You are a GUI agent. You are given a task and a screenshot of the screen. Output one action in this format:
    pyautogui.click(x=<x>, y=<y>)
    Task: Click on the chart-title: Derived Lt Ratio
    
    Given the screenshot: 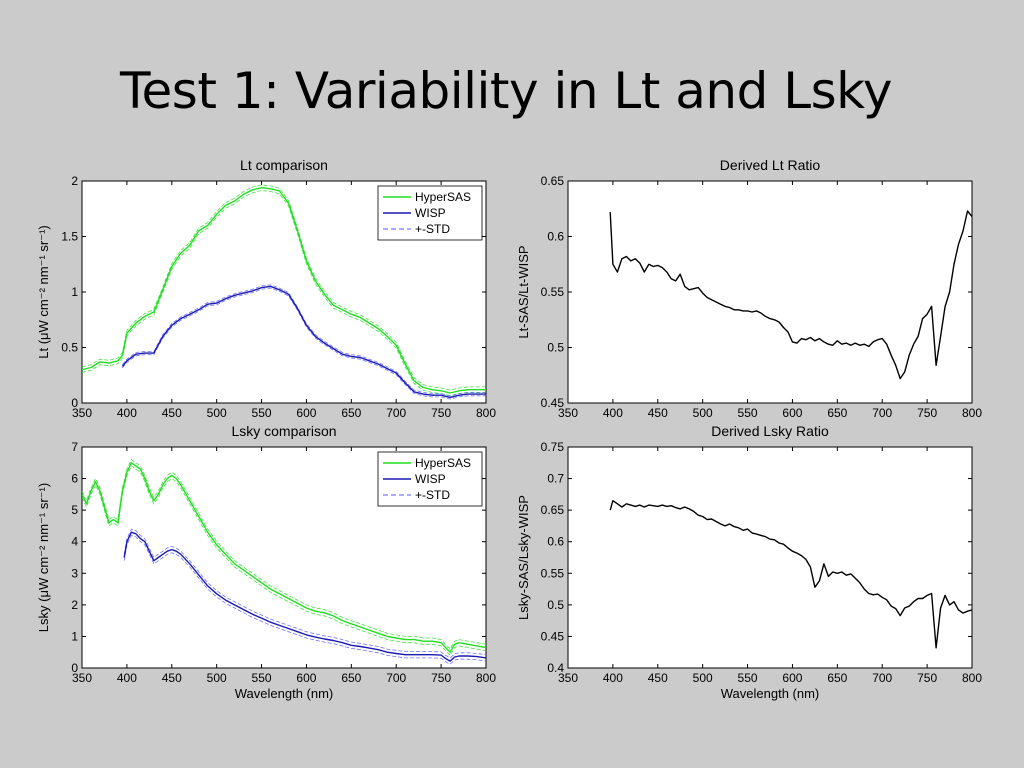 What is the action you would take?
    pyautogui.click(x=770, y=165)
    